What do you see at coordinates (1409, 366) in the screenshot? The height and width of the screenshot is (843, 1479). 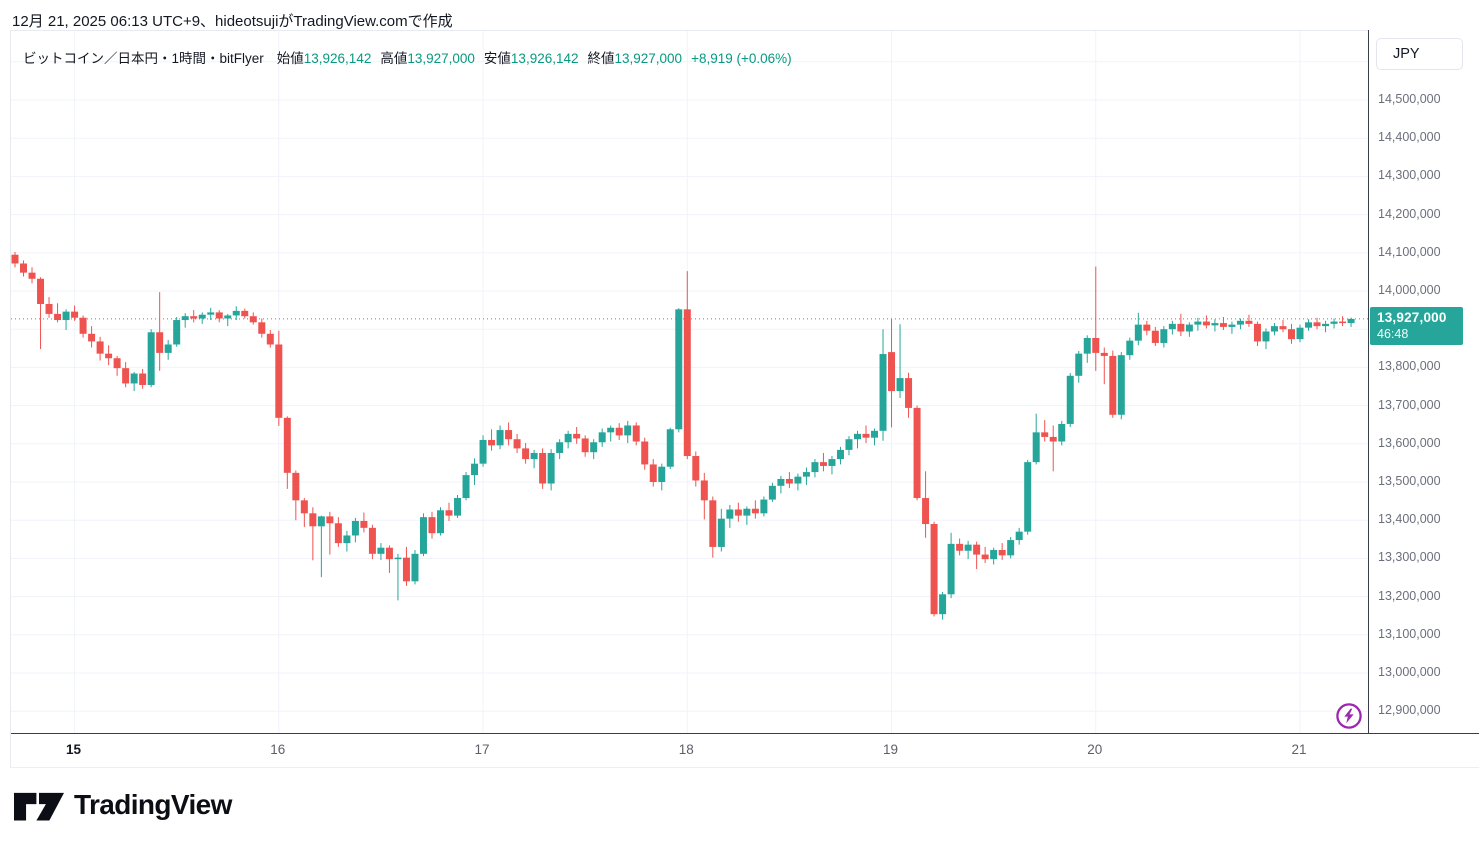 I see `price-axis-label: 13,800,000` at bounding box center [1409, 366].